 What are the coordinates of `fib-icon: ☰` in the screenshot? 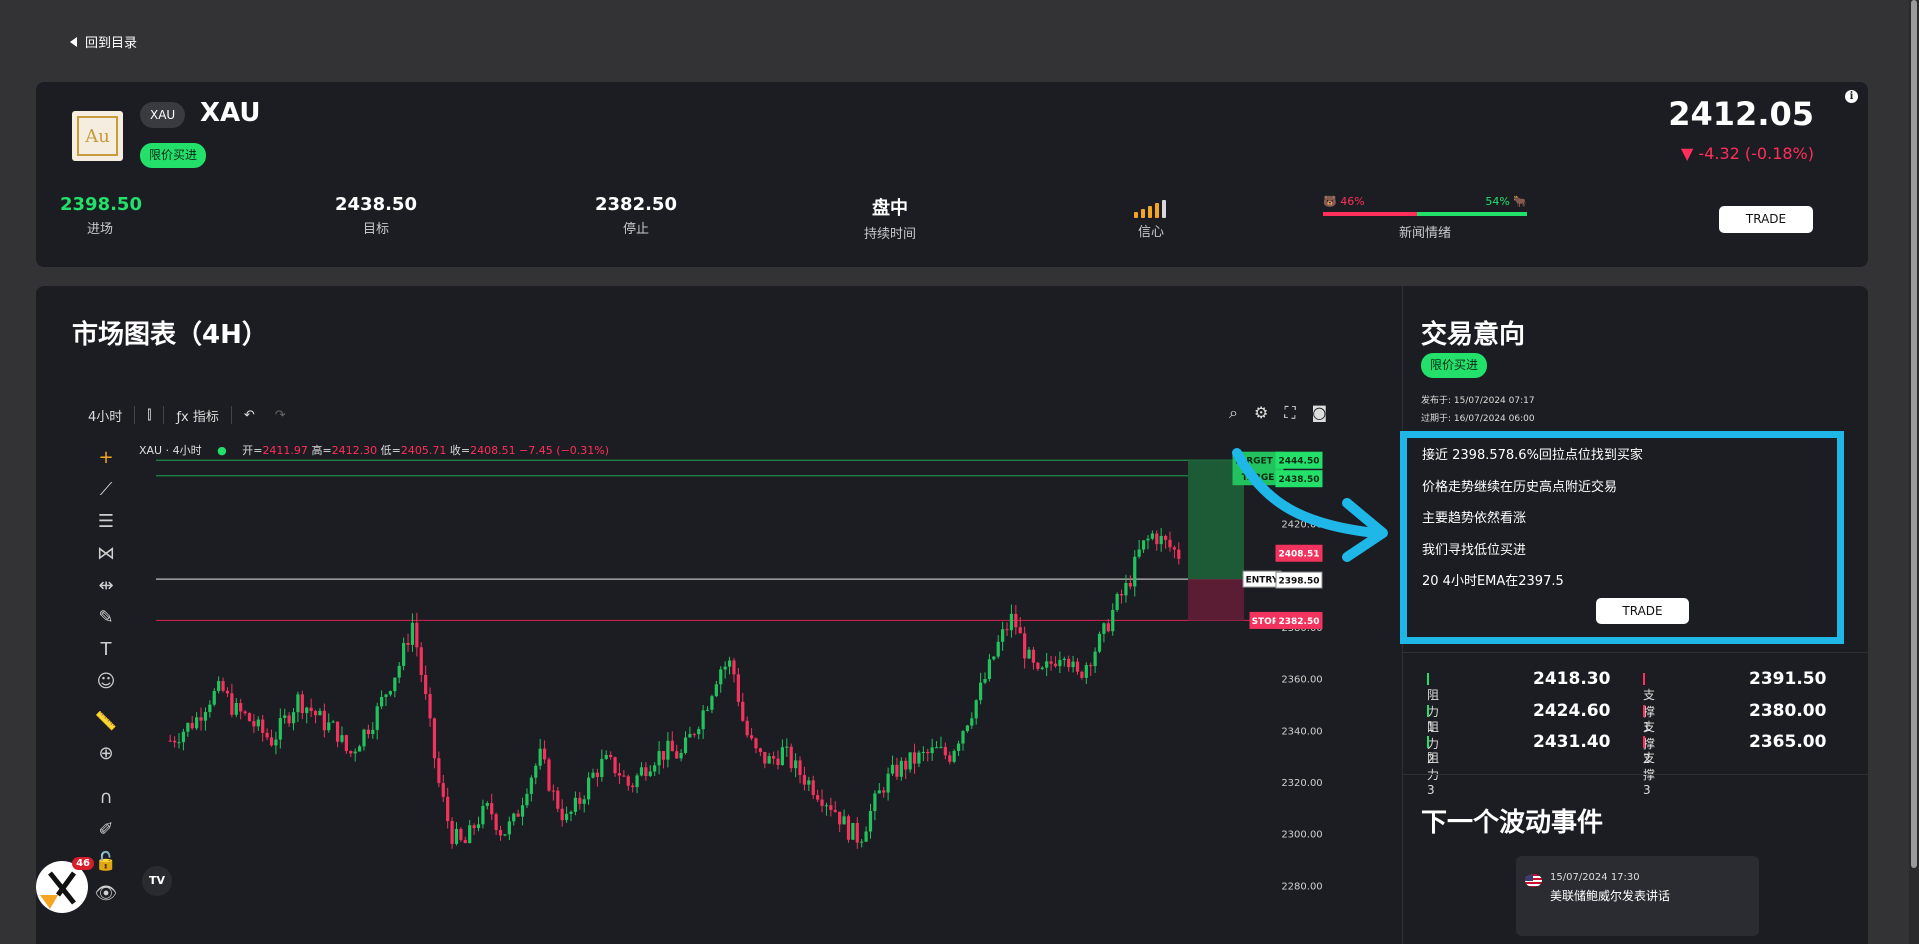 It's located at (106, 521).